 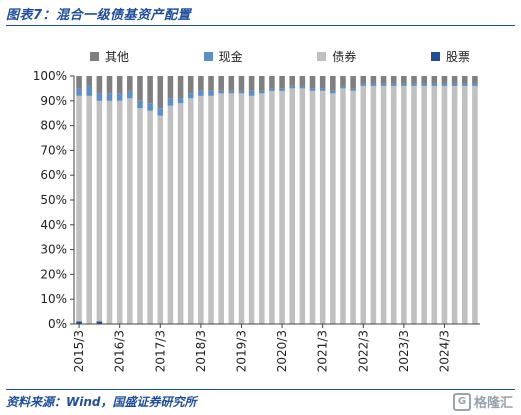 What do you see at coordinates (201, 351) in the screenshot?
I see `x-tick-label: 2018/3` at bounding box center [201, 351].